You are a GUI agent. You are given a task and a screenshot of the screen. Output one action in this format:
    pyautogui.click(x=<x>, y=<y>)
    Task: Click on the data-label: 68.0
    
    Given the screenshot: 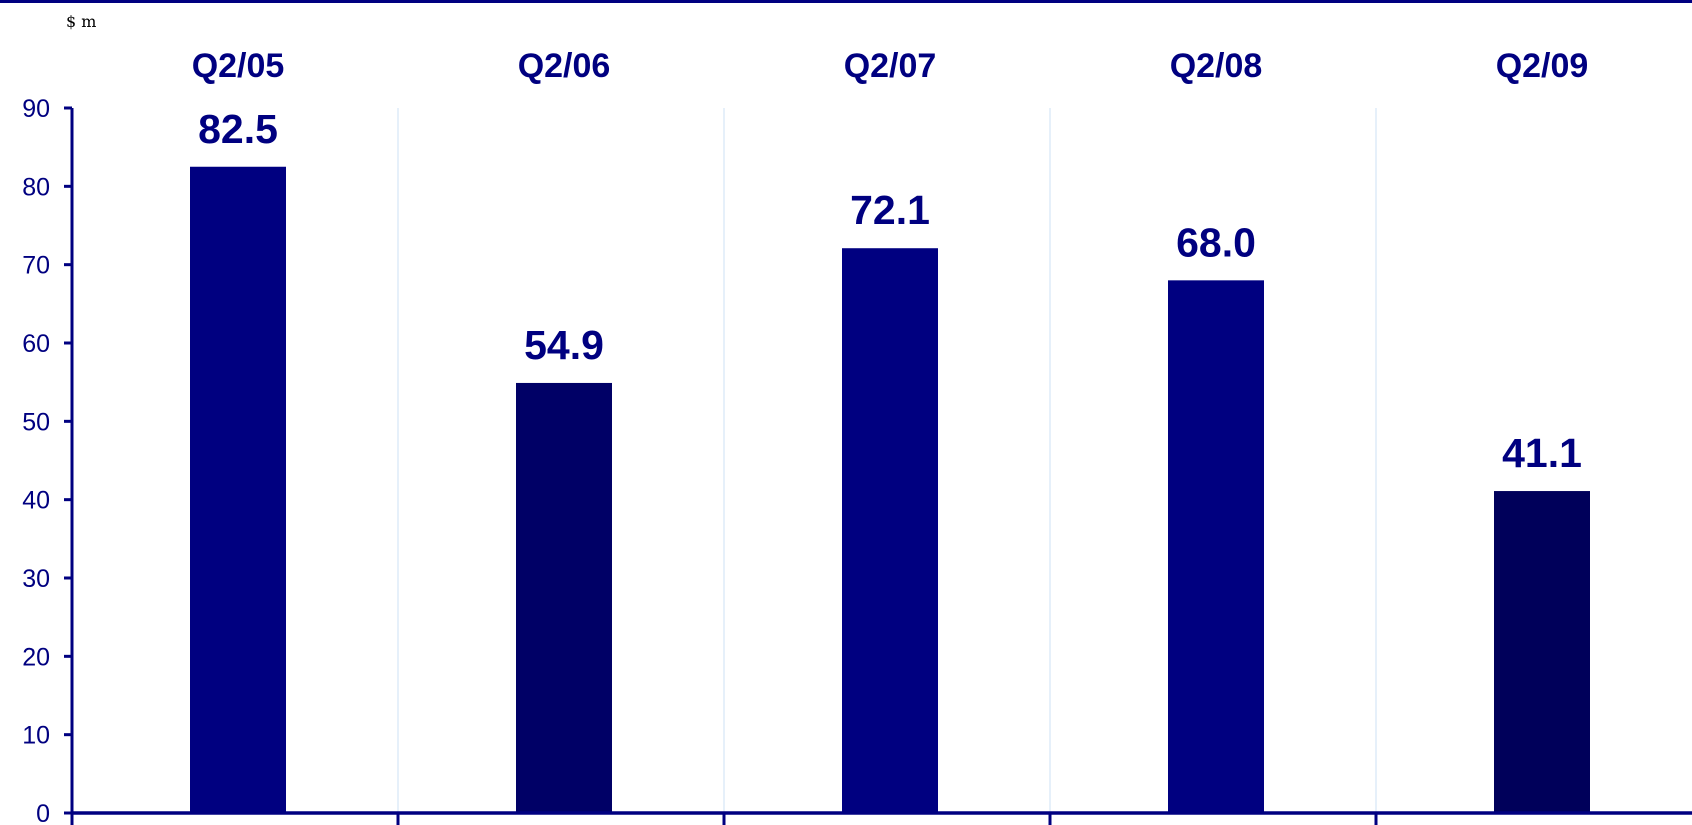 What is the action you would take?
    pyautogui.click(x=1216, y=242)
    